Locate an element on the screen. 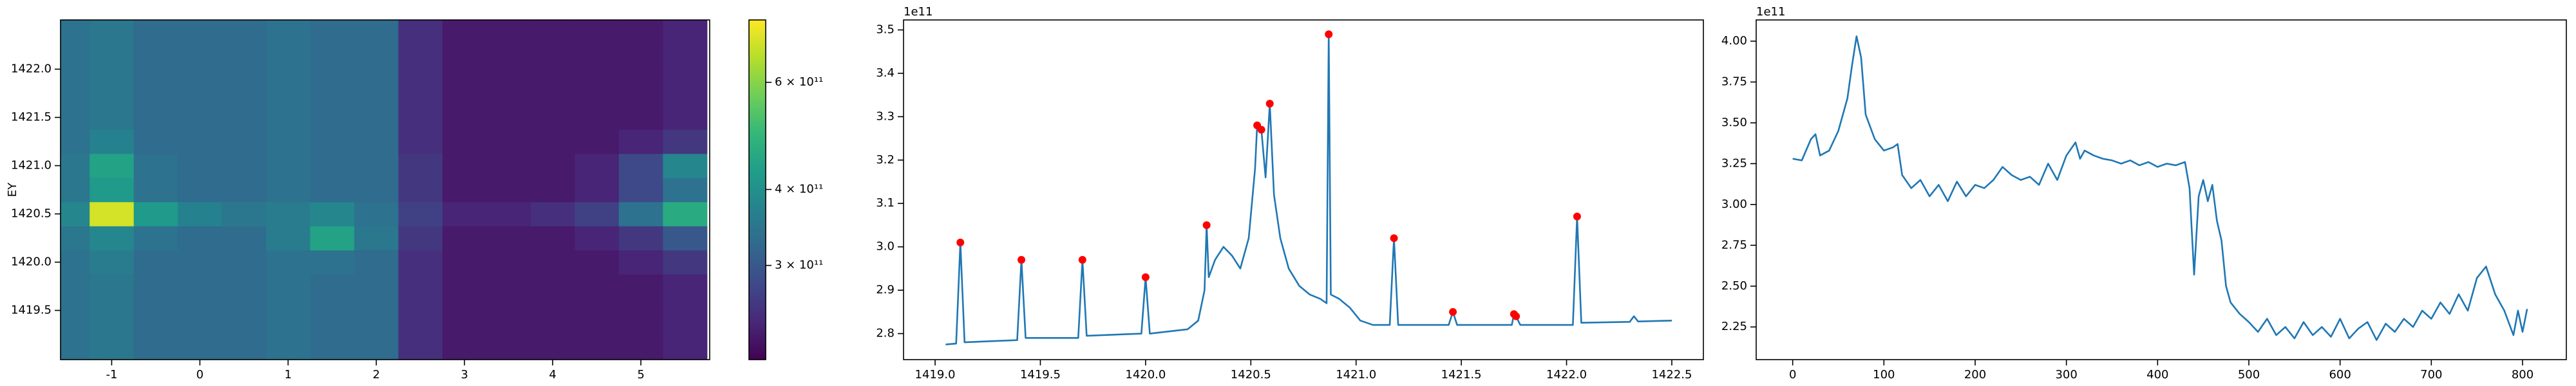 This screenshot has width=2576, height=386. x-tick-label: 1 is located at coordinates (288, 374).